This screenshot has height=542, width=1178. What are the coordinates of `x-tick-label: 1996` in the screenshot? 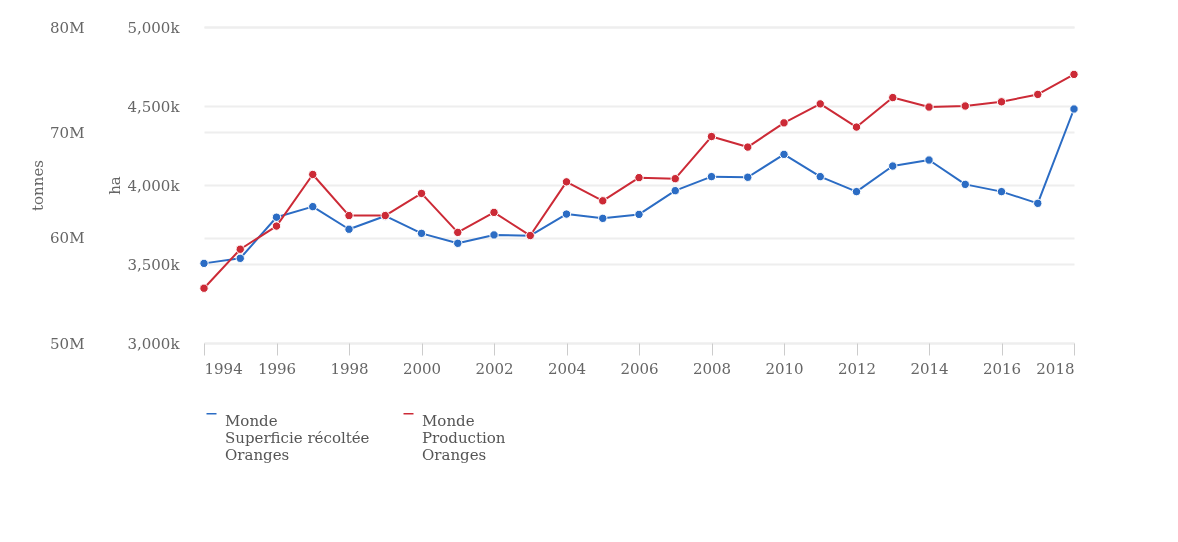 It's located at (277, 368).